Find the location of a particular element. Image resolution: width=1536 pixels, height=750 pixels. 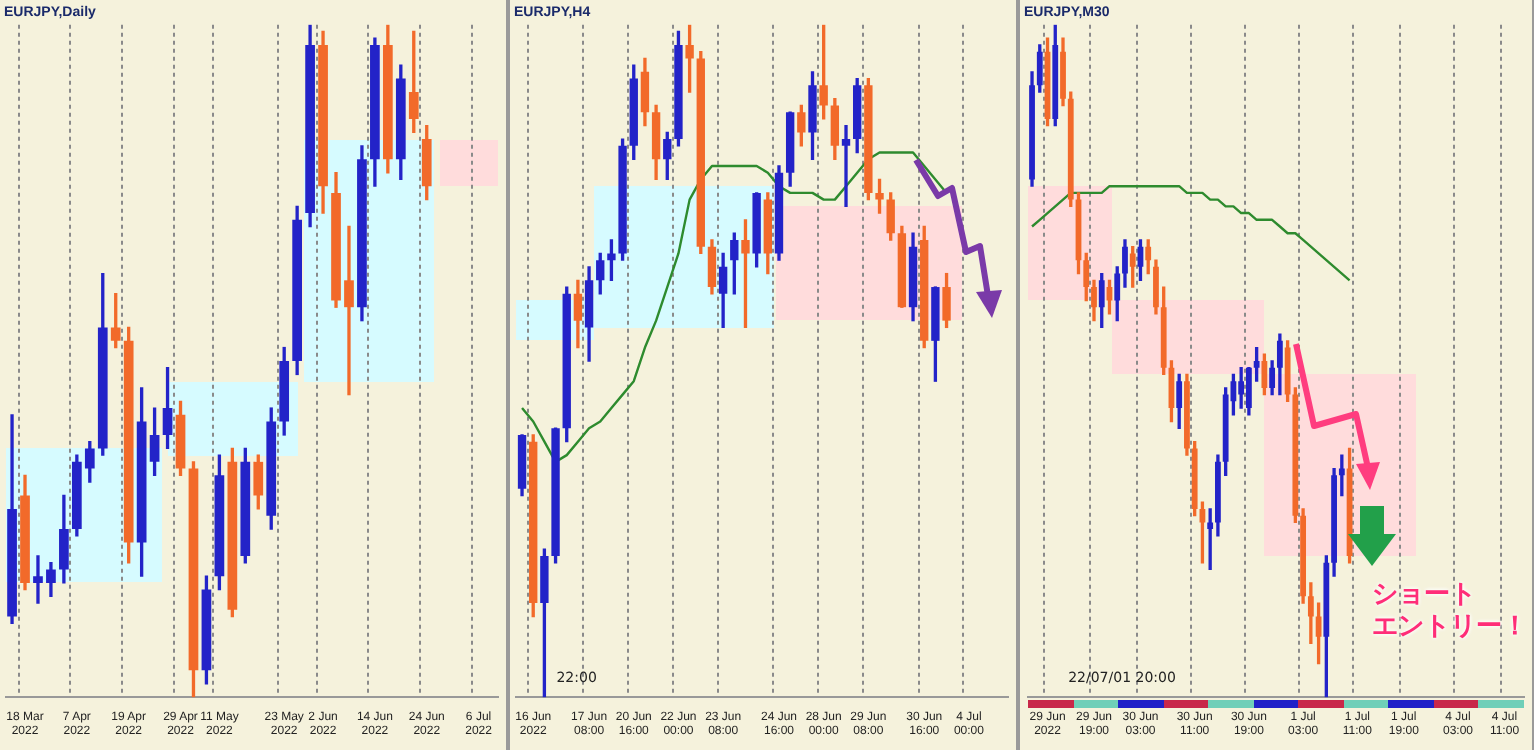

candlestick is located at coordinates (846, 166).